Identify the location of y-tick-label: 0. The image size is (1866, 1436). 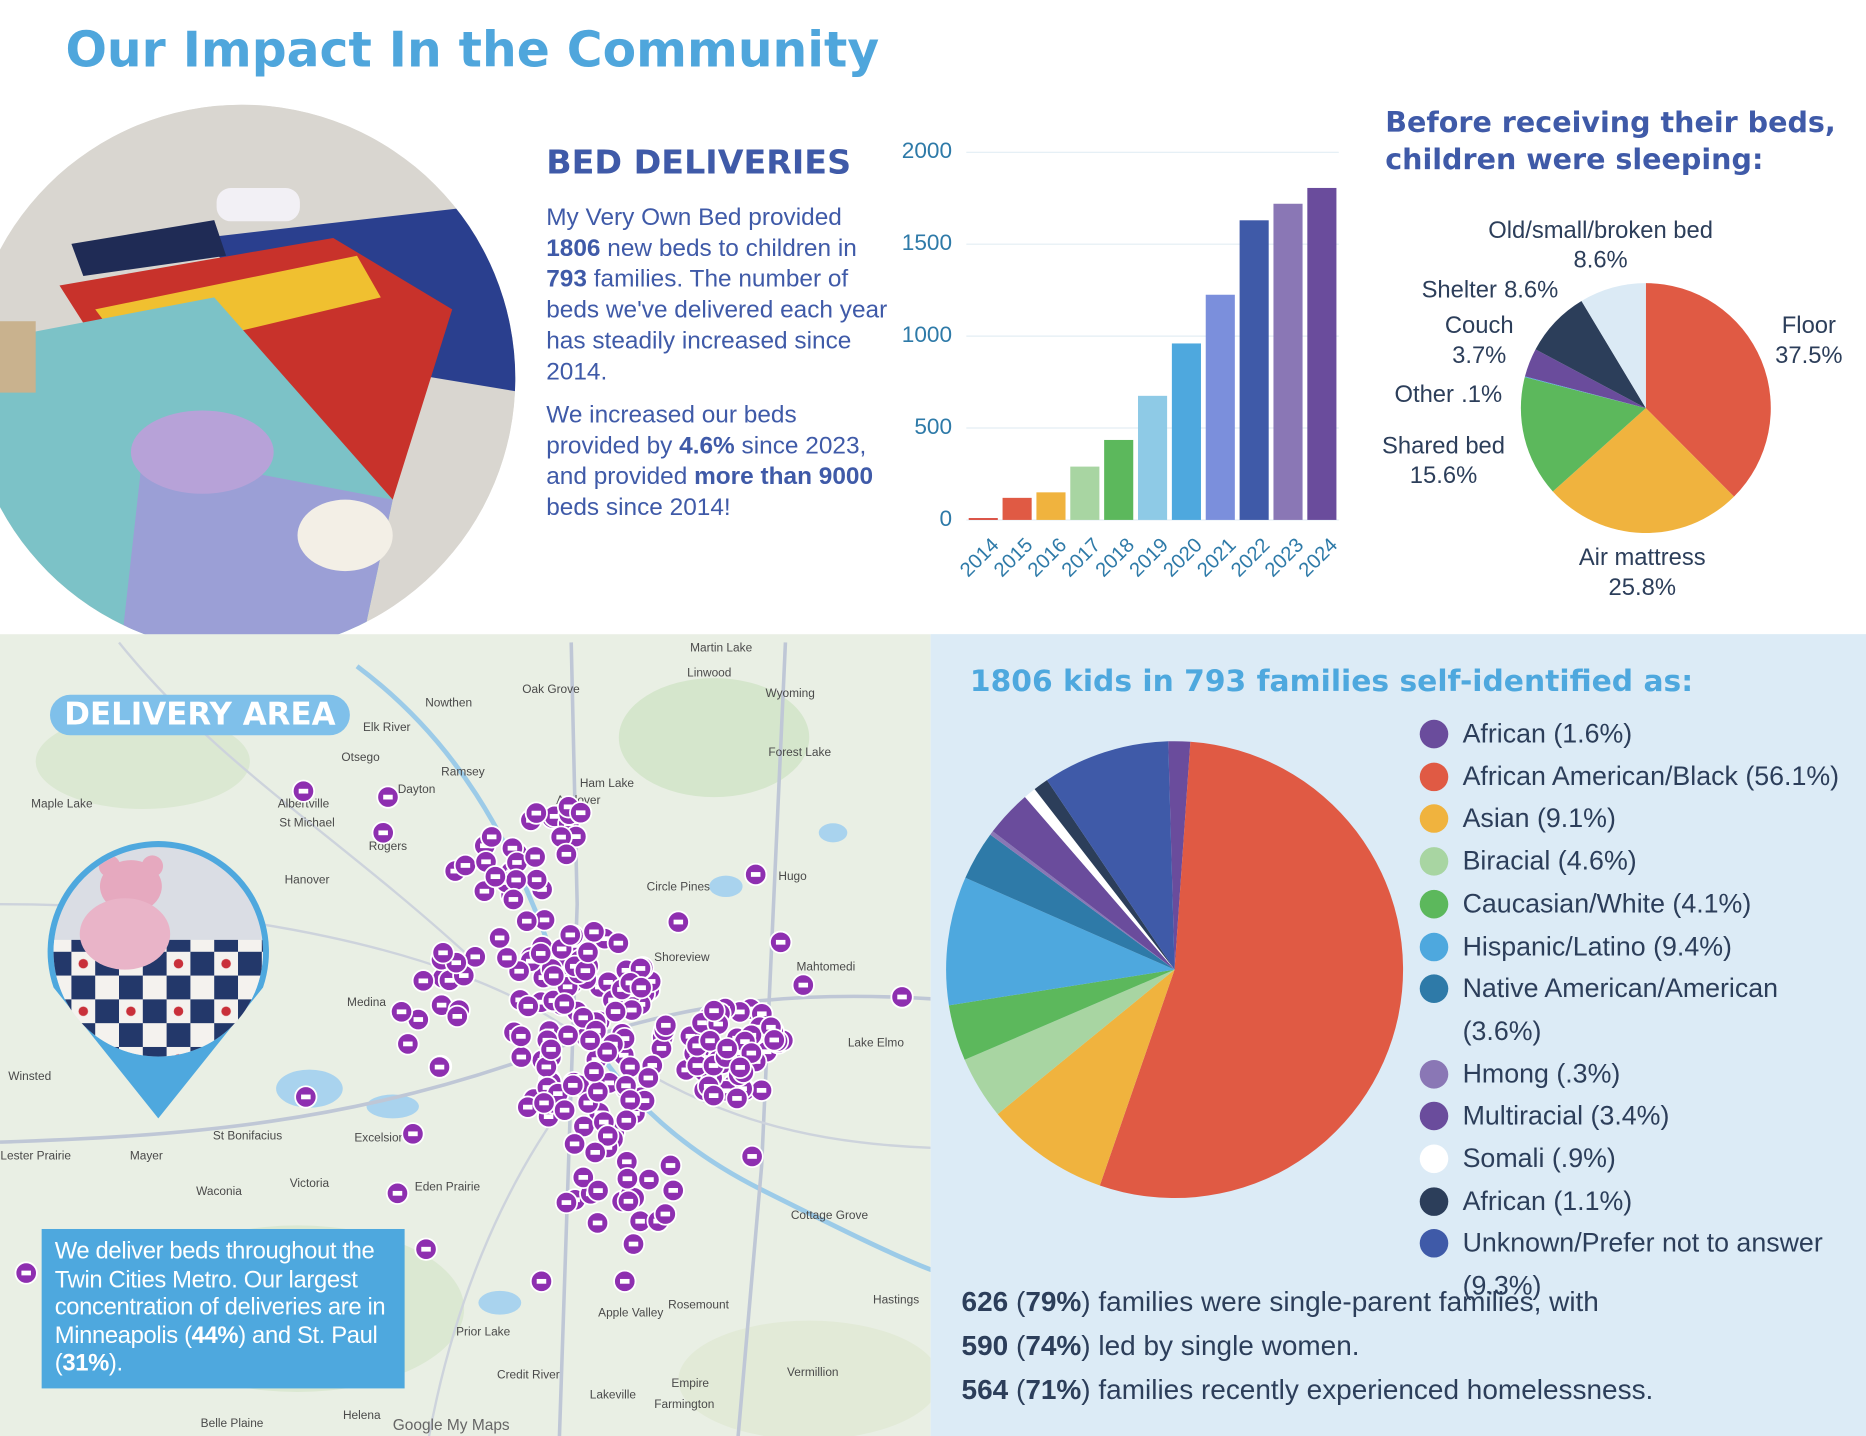
(945, 518).